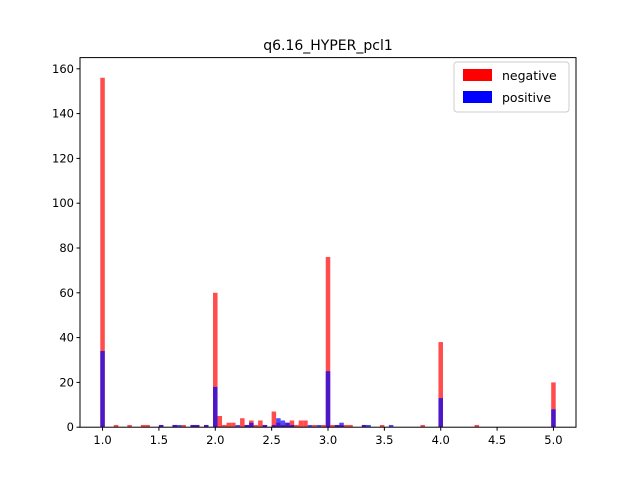 Image resolution: width=640 pixels, height=480 pixels. Describe the element at coordinates (477, 97) in the screenshot. I see `legend-swatch-positive` at that location.